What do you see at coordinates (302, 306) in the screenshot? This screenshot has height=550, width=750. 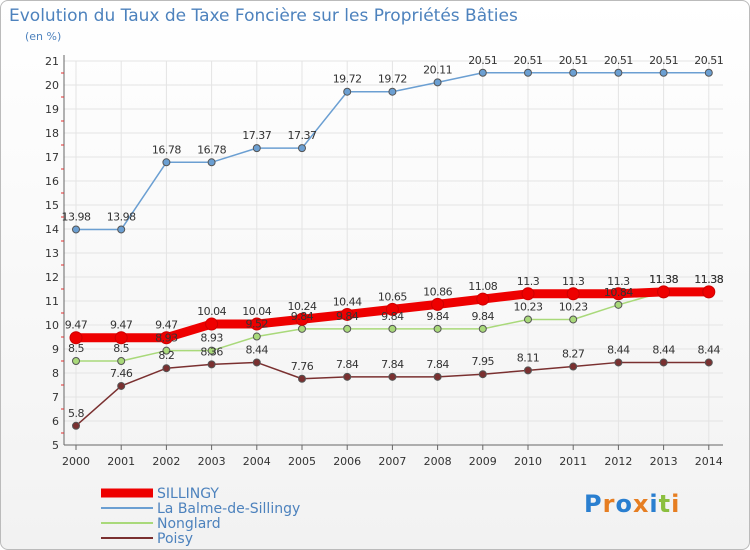 I see `data-label: 10.24` at bounding box center [302, 306].